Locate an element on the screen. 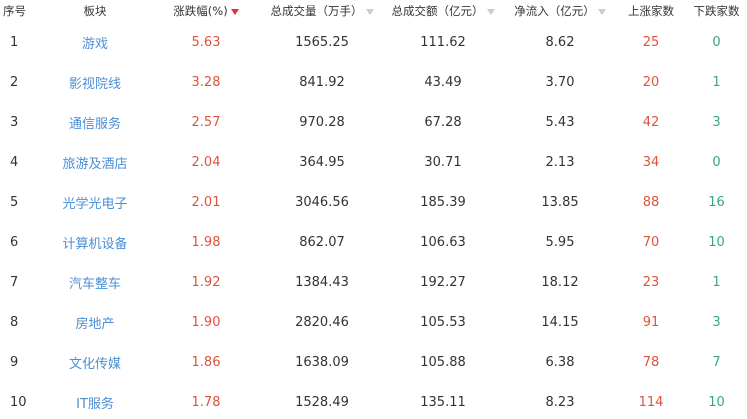 Image resolution: width=747 pixels, height=419 pixels. volume: 841.92 is located at coordinates (322, 82).